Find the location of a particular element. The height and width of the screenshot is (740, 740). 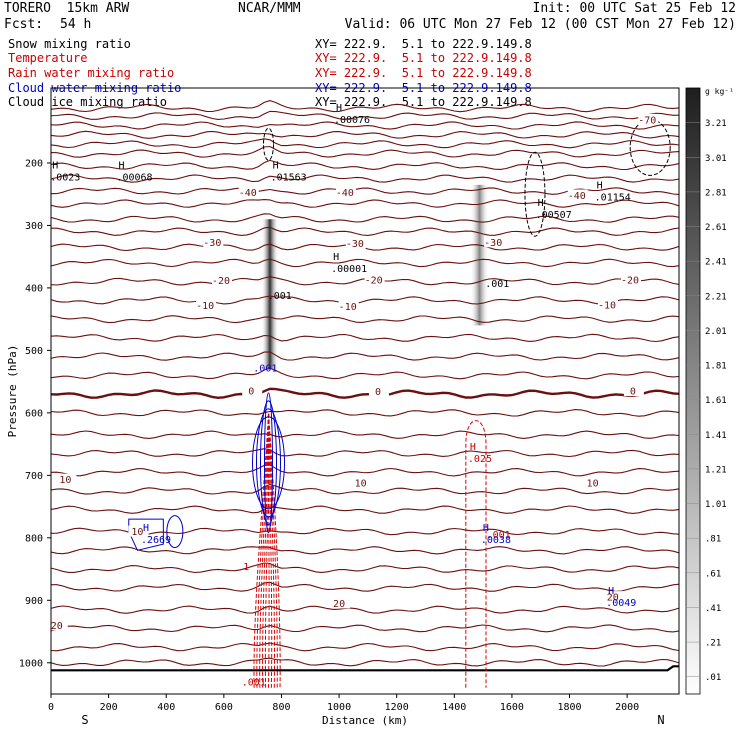

max-value-label: .0023 is located at coordinates (65, 178).